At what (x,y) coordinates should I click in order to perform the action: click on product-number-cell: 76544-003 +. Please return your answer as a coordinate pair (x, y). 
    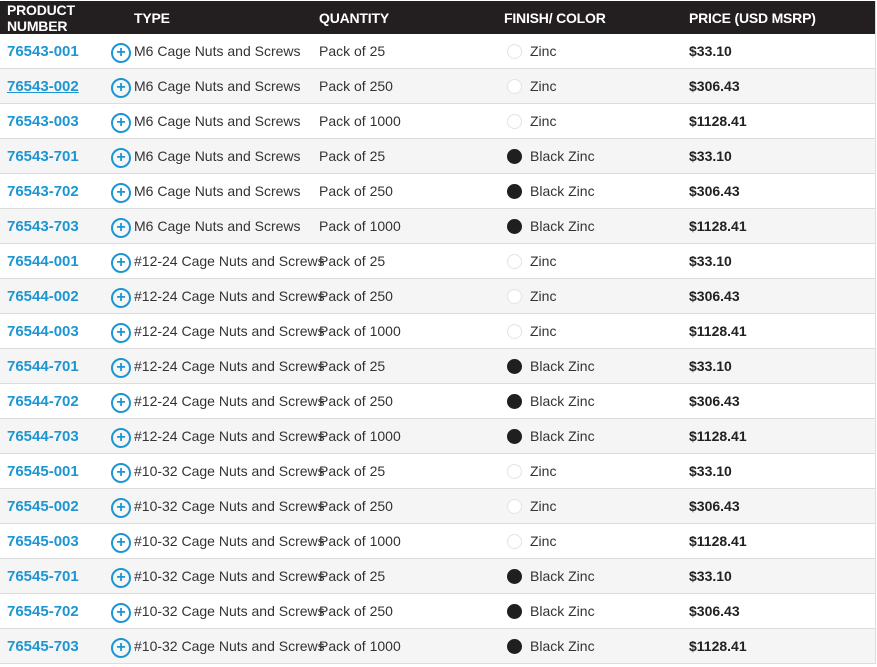
    Looking at the image, I should click on (67, 331).